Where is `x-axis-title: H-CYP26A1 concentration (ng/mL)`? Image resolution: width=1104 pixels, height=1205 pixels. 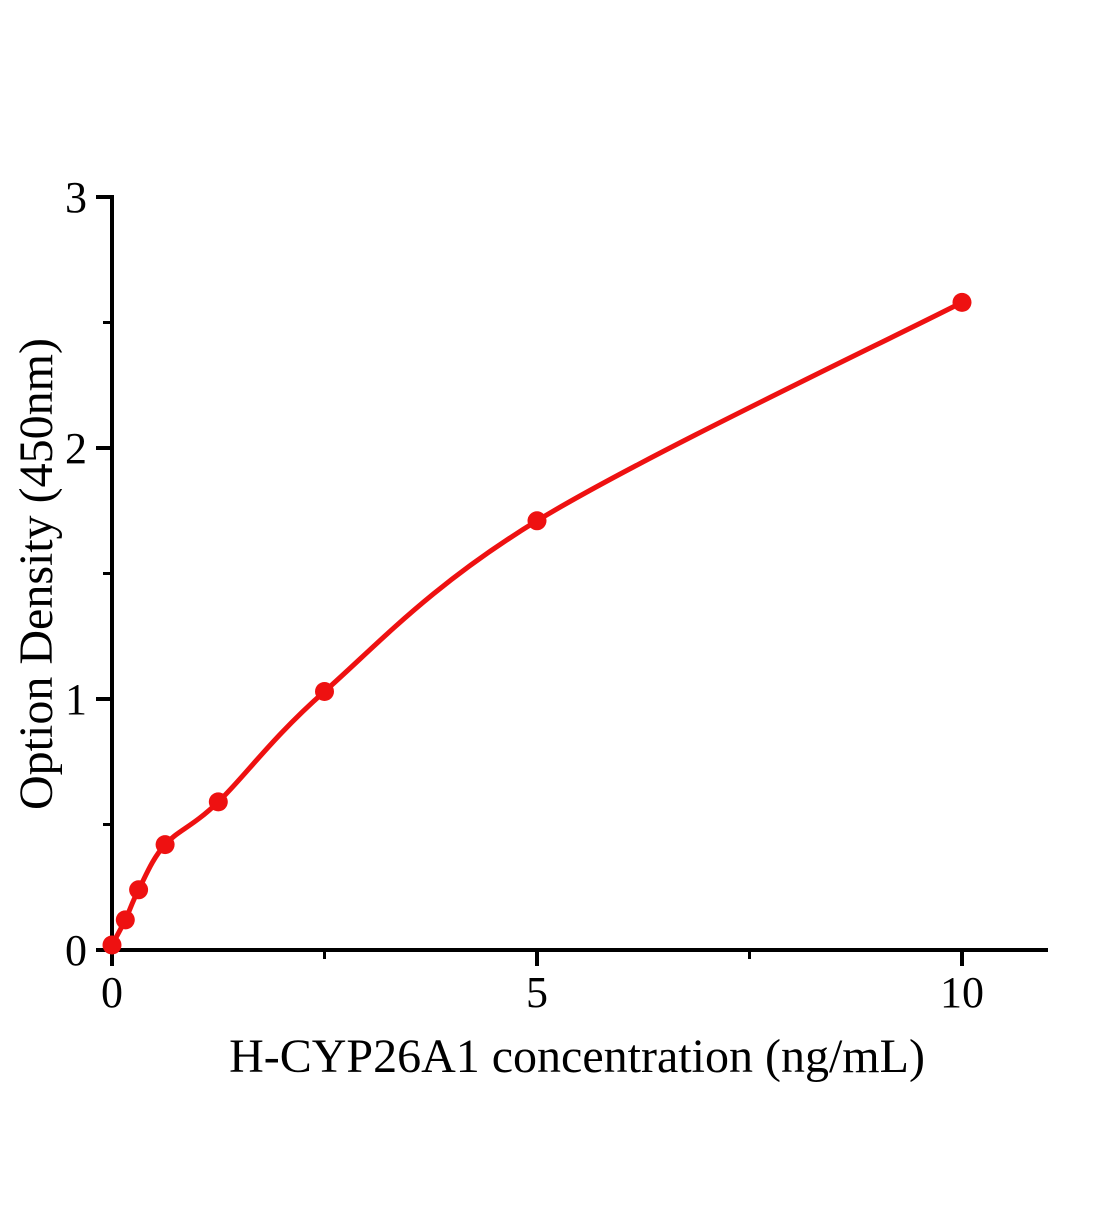
x-axis-title: H-CYP26A1 concentration (ng/mL) is located at coordinates (577, 1056).